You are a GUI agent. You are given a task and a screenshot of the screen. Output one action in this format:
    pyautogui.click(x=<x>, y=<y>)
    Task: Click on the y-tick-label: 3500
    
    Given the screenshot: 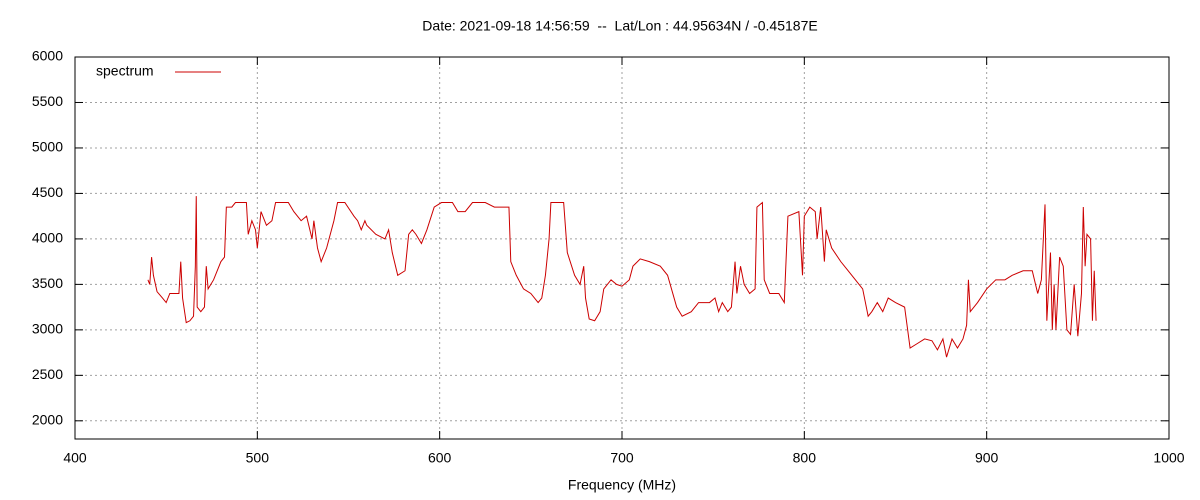 What is the action you would take?
    pyautogui.click(x=47, y=283)
    